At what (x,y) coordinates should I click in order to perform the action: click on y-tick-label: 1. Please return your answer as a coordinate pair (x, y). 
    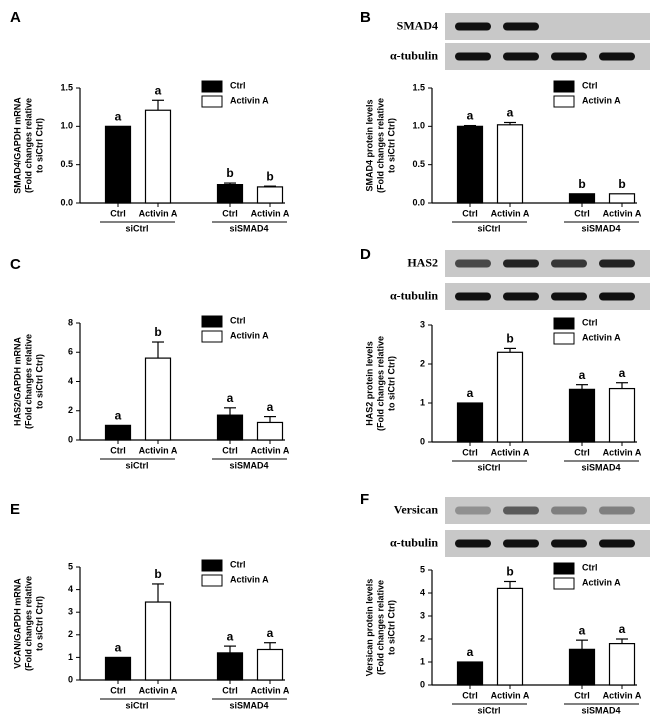
    Looking at the image, I should click on (70, 657).